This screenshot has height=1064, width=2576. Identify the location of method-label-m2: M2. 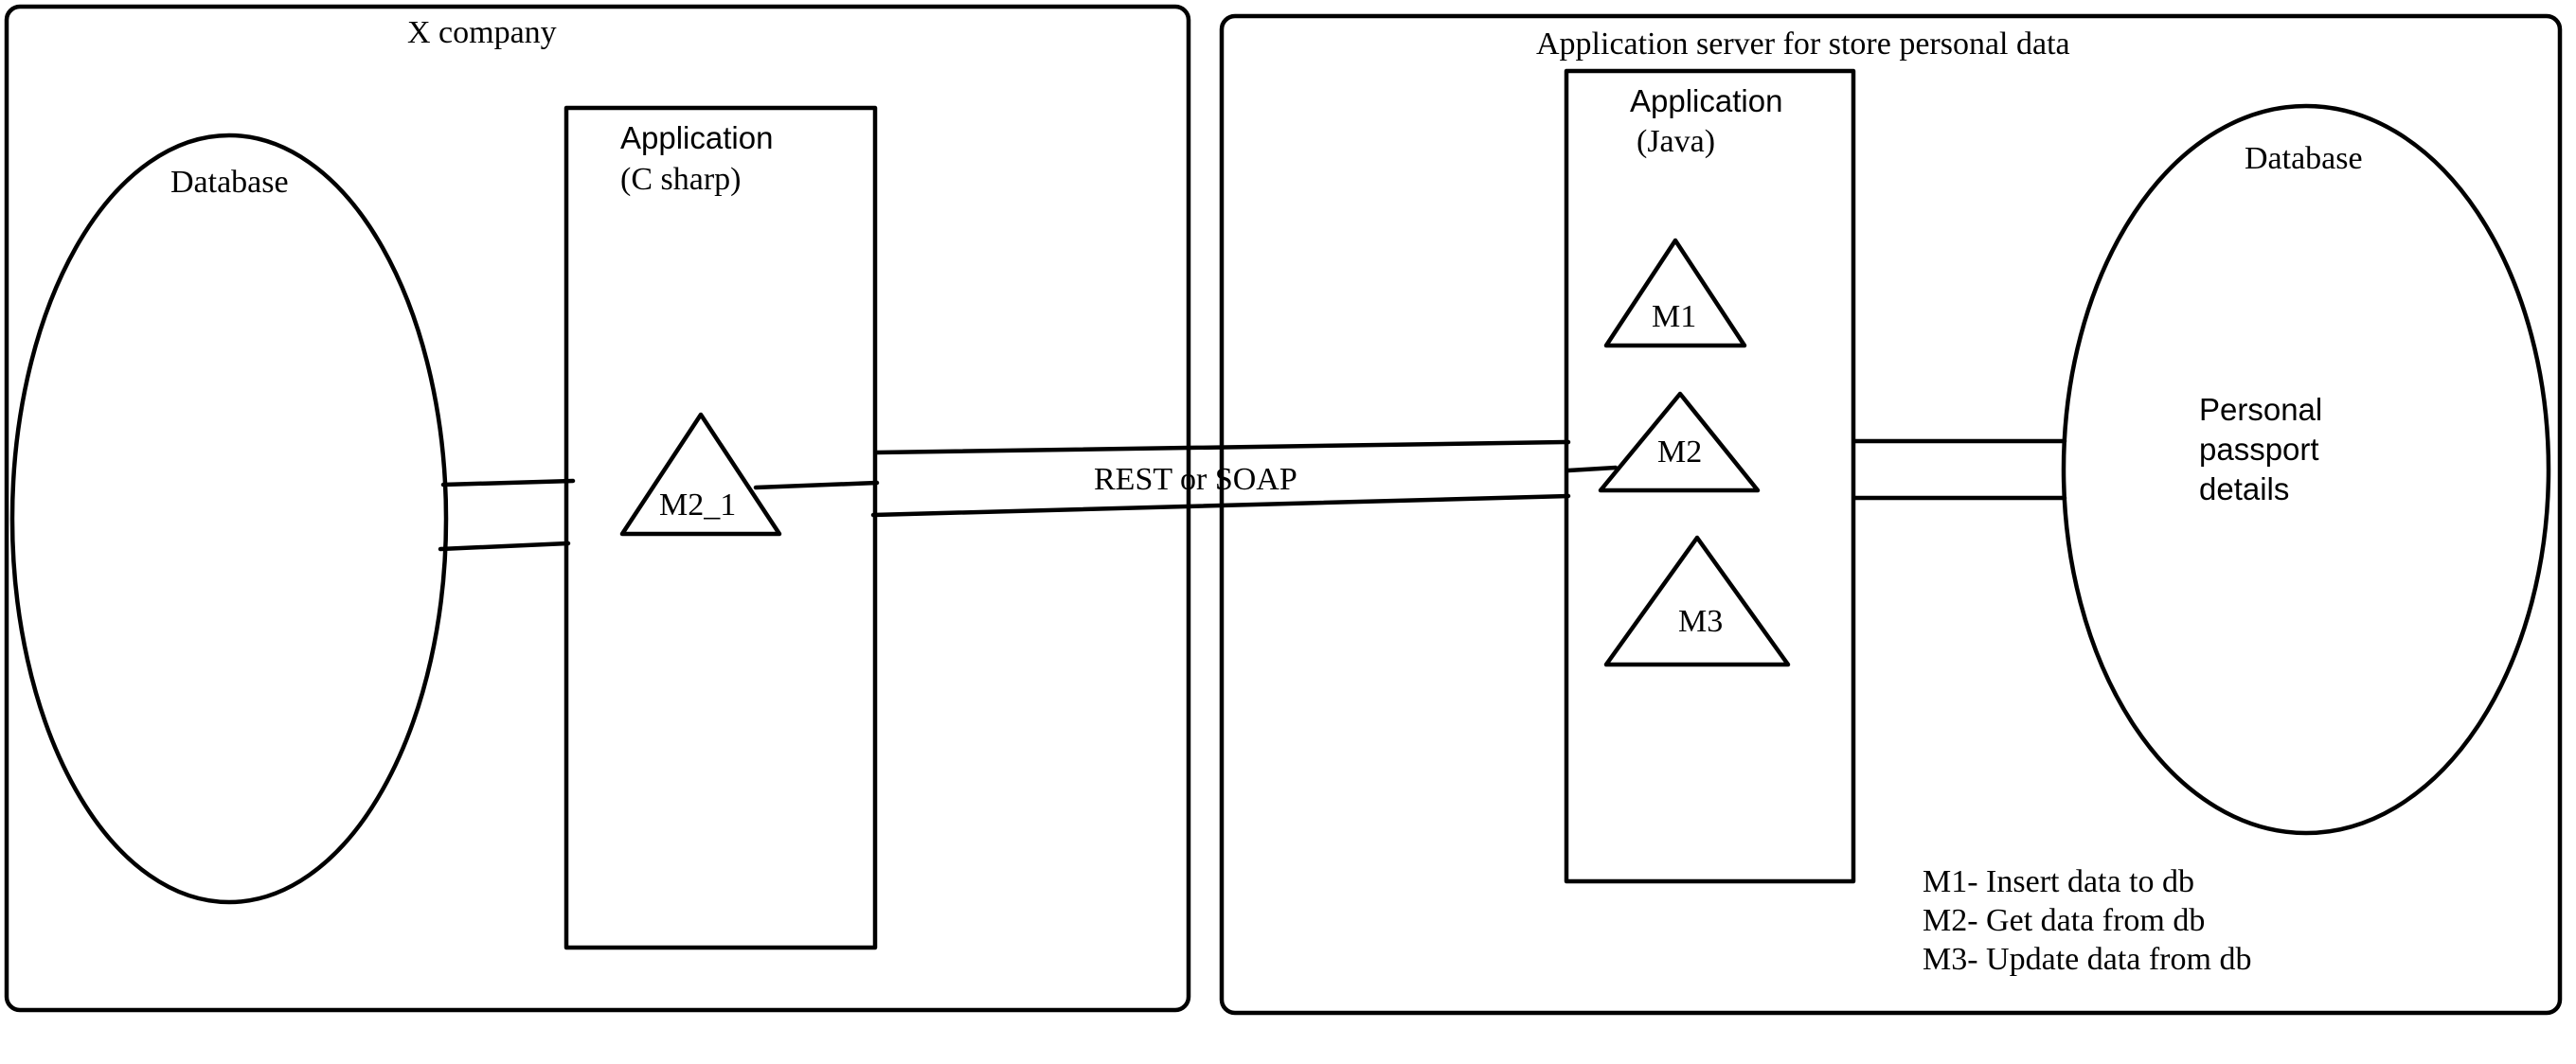
(1679, 452).